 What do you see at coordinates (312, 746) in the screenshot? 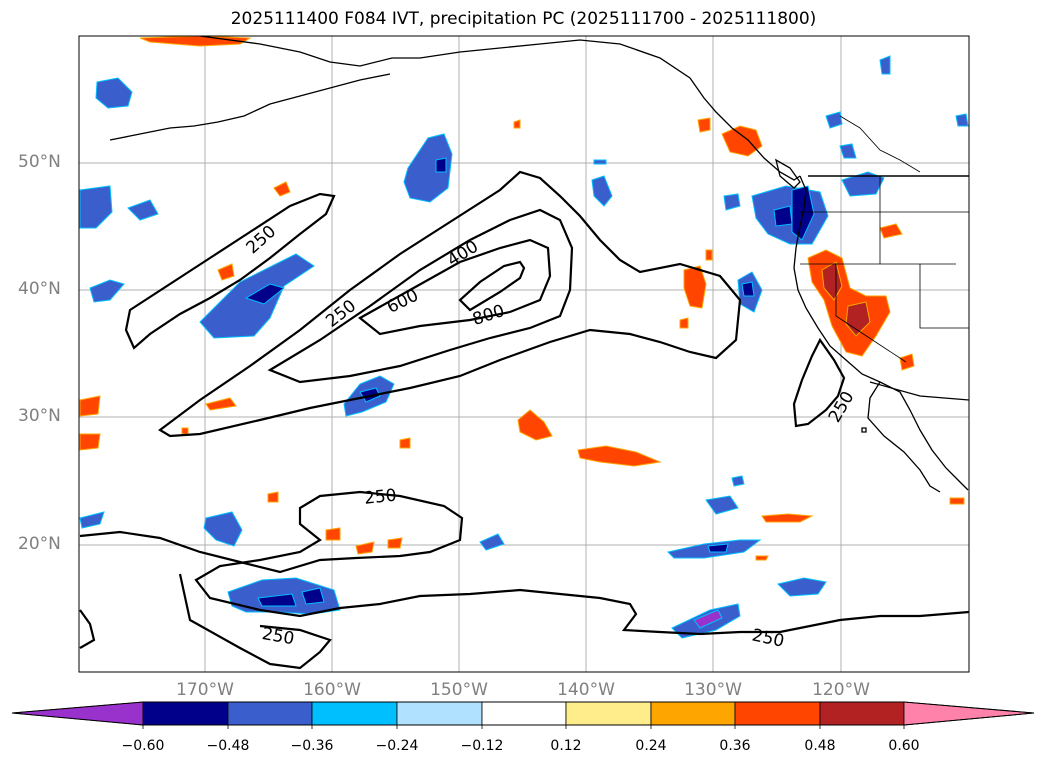
I see `colorbar-tick-label: −0.36` at bounding box center [312, 746].